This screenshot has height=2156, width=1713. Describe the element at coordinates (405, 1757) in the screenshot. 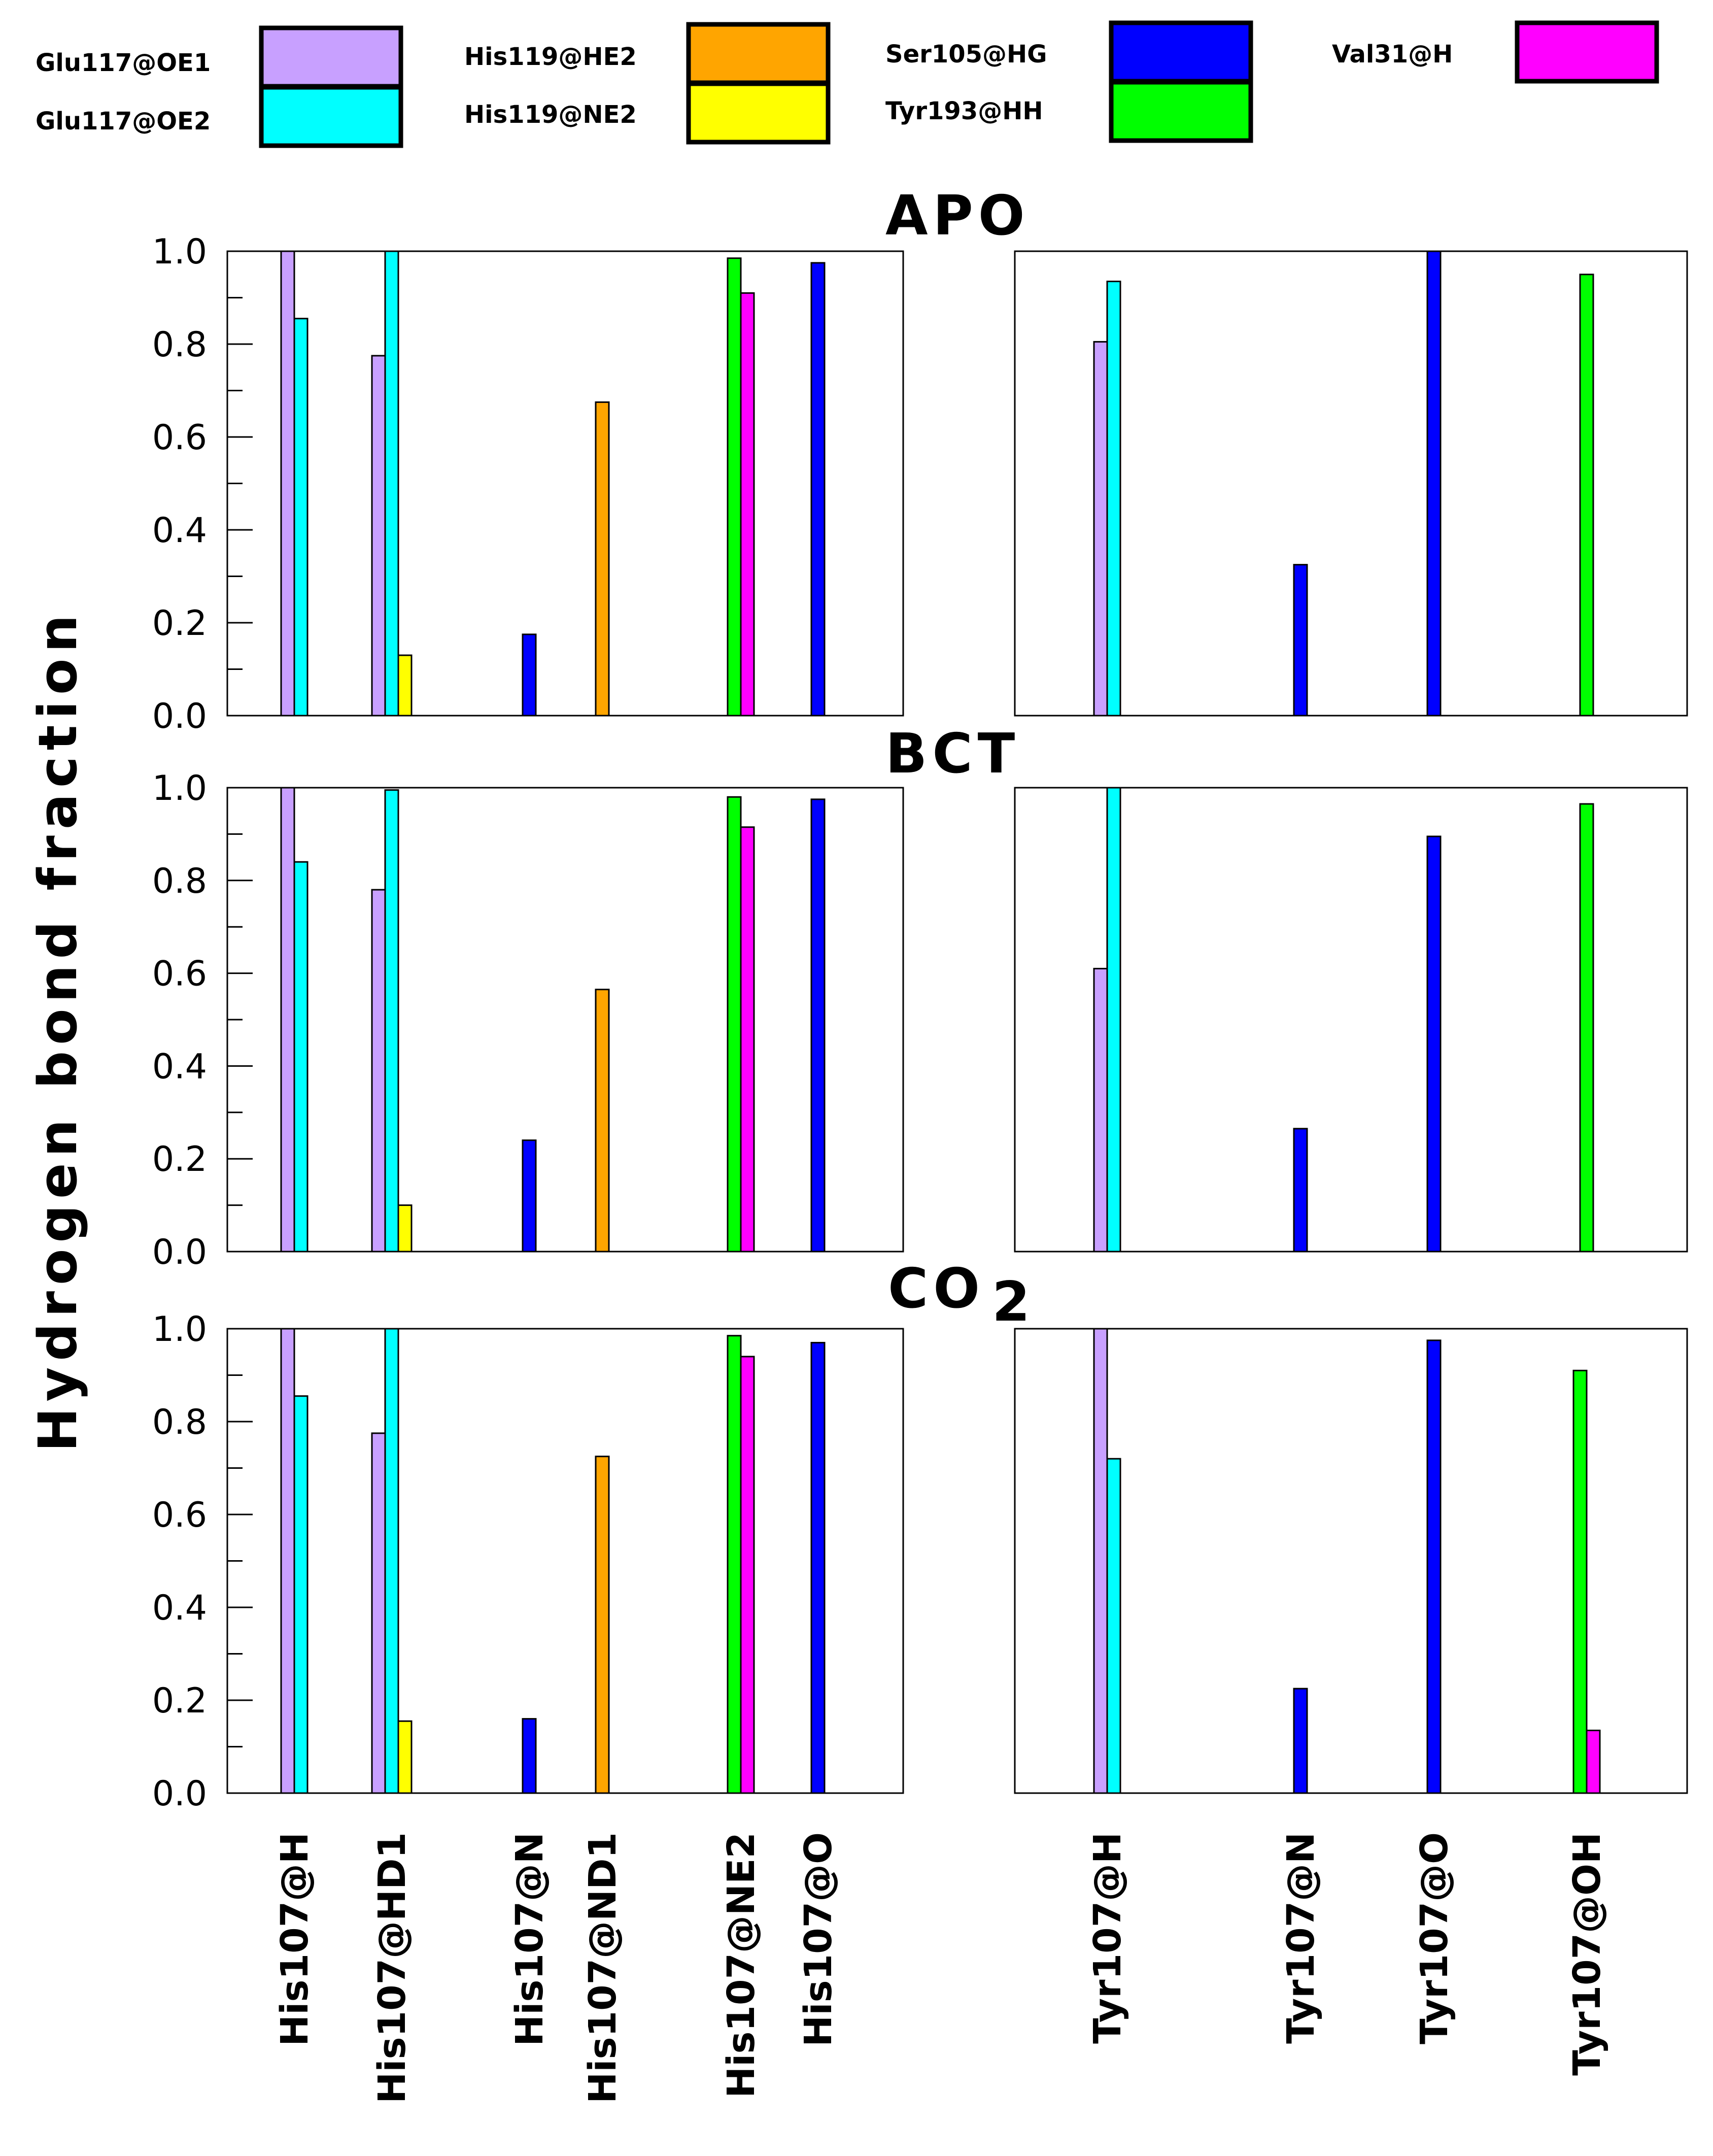

I see `bar-co2-his107-hd1-his119-ne2` at that location.